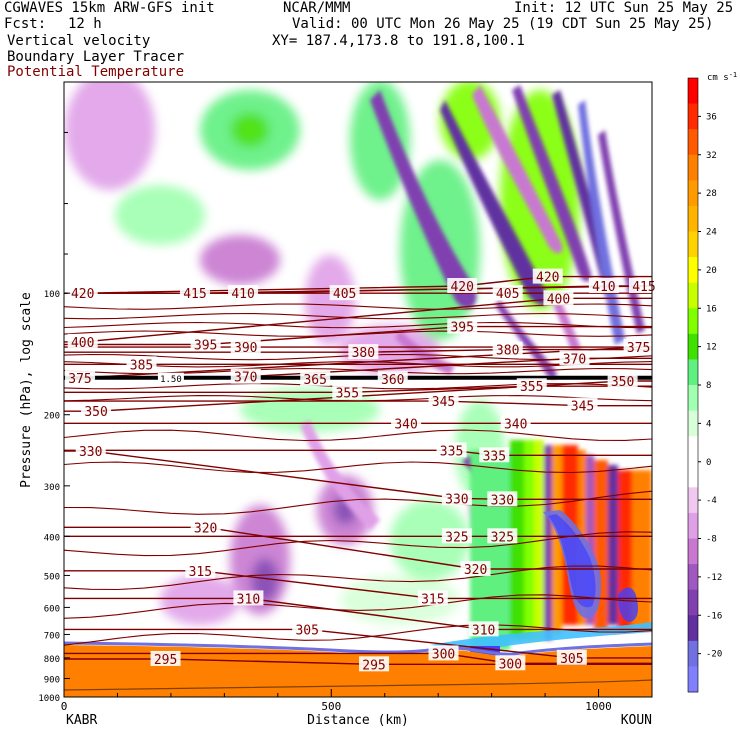 The height and width of the screenshot is (740, 740). Describe the element at coordinates (317, 8) in the screenshot. I see `center-label: NCAR/MMM` at that location.